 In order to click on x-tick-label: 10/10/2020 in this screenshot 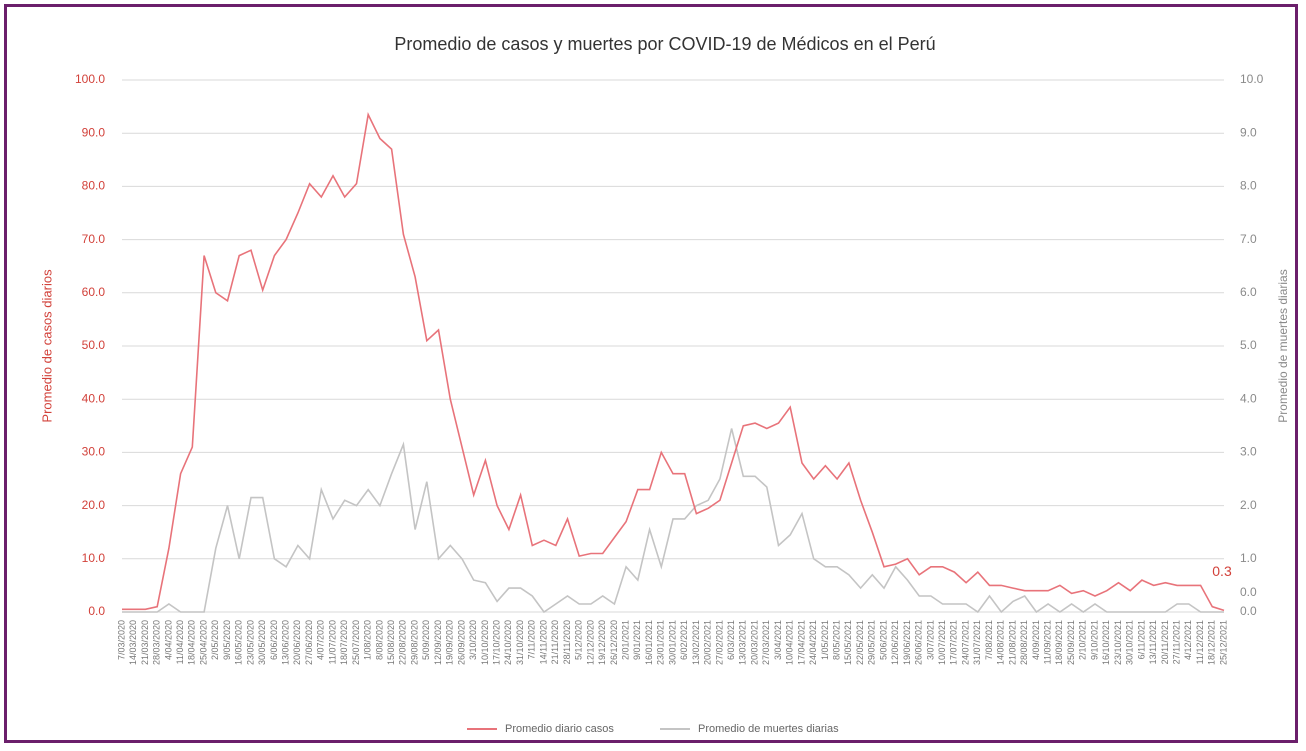, I will do `click(485, 642)`.